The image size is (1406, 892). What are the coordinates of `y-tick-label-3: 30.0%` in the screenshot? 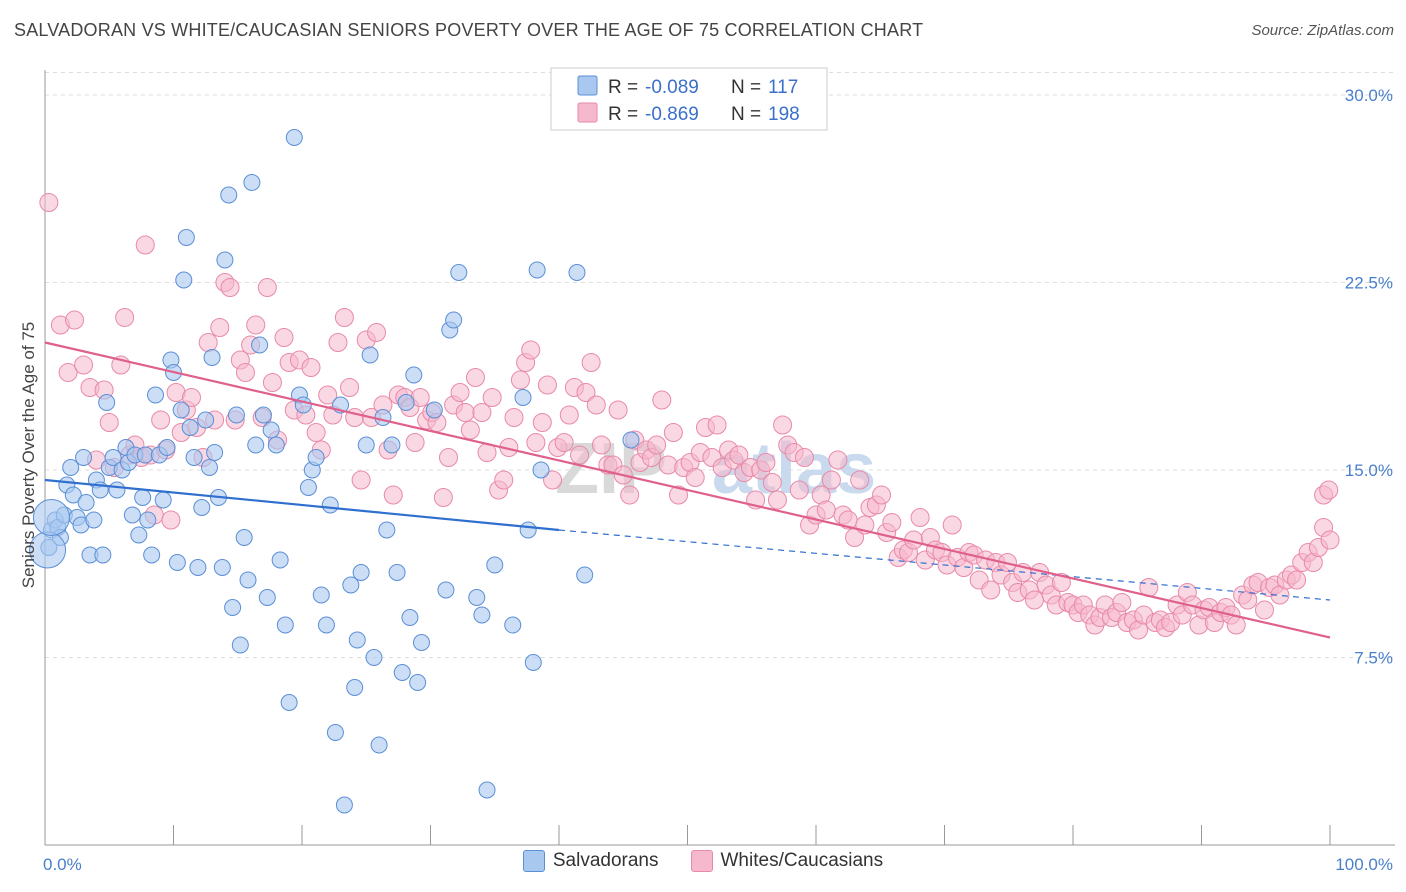 It's located at (1369, 95).